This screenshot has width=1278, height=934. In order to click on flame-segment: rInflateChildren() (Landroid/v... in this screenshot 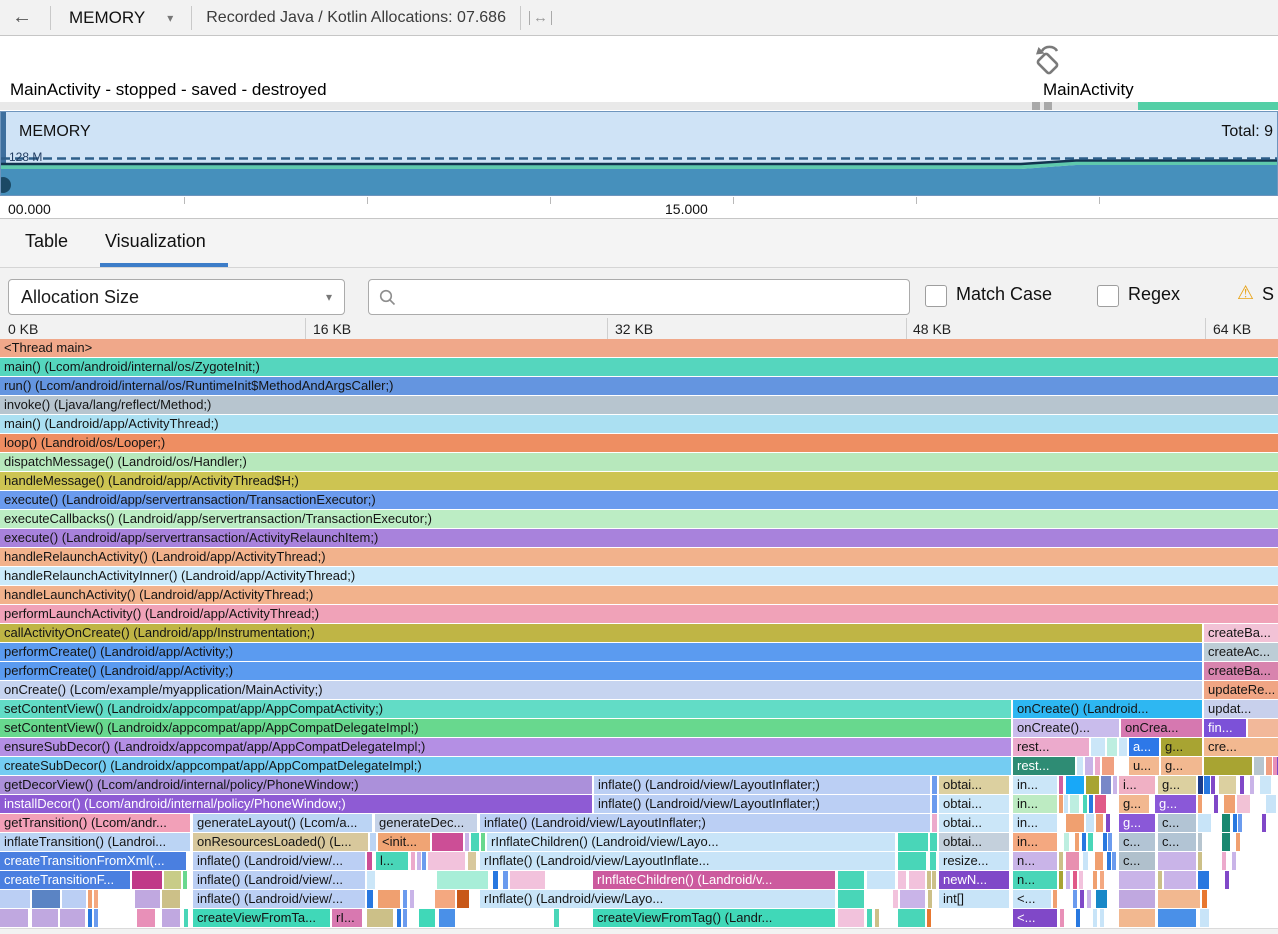, I will do `click(714, 880)`.